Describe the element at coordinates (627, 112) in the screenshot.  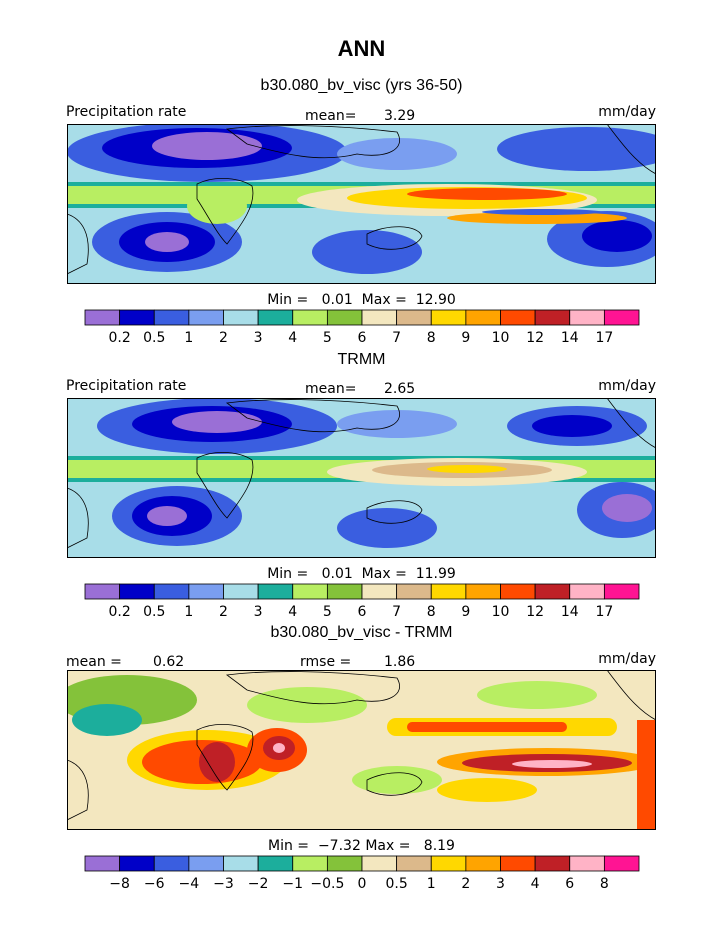
I see `panel-1-units: mm/day` at that location.